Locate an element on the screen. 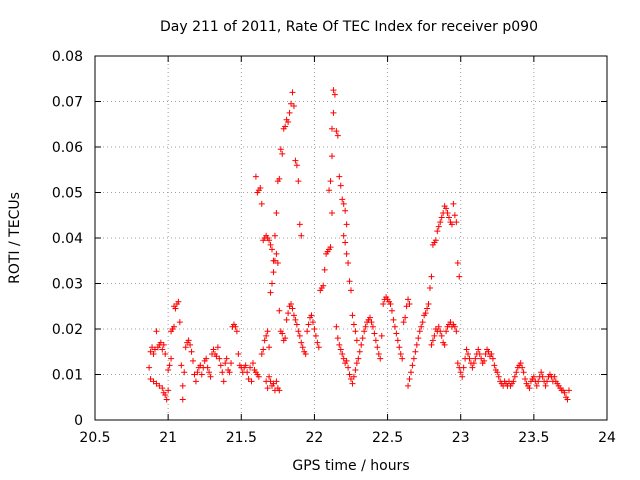  x-tick-label: 22.5 is located at coordinates (387, 438).